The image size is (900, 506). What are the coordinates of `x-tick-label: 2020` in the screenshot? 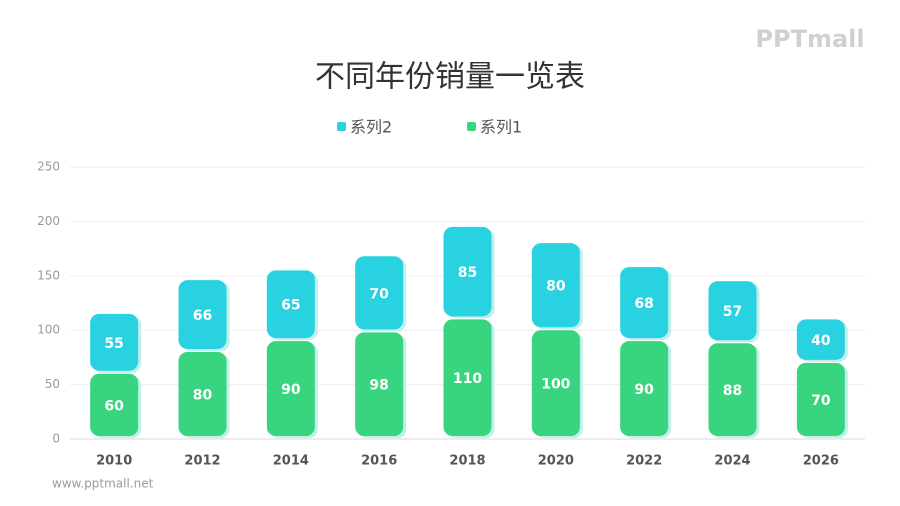 It's located at (556, 461).